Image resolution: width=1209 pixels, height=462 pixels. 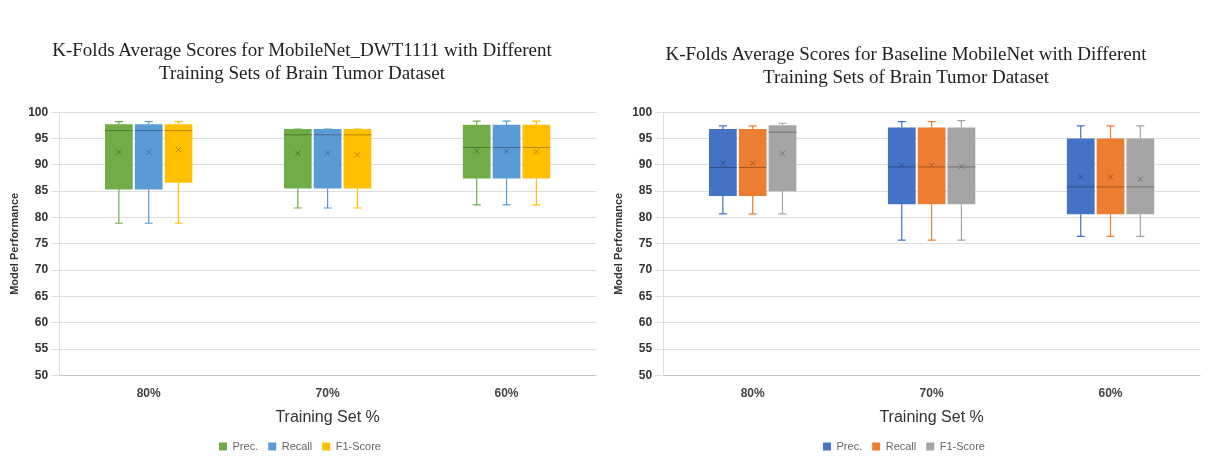 I want to click on chart-title: K-Folds Average Scores for Baseline MobileNet with Different Training Sets of Brain Tumor Dataset, so click(x=906, y=65).